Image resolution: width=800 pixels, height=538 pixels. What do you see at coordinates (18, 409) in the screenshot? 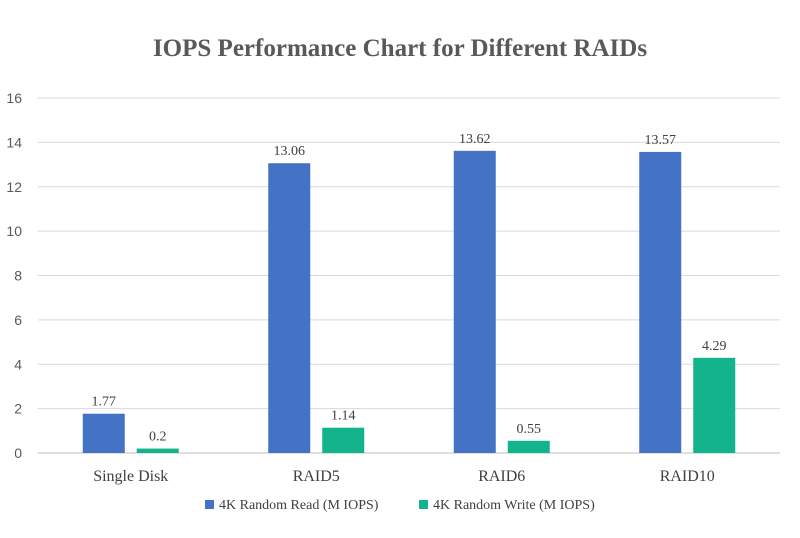
I see `y-tick-label: 2` at bounding box center [18, 409].